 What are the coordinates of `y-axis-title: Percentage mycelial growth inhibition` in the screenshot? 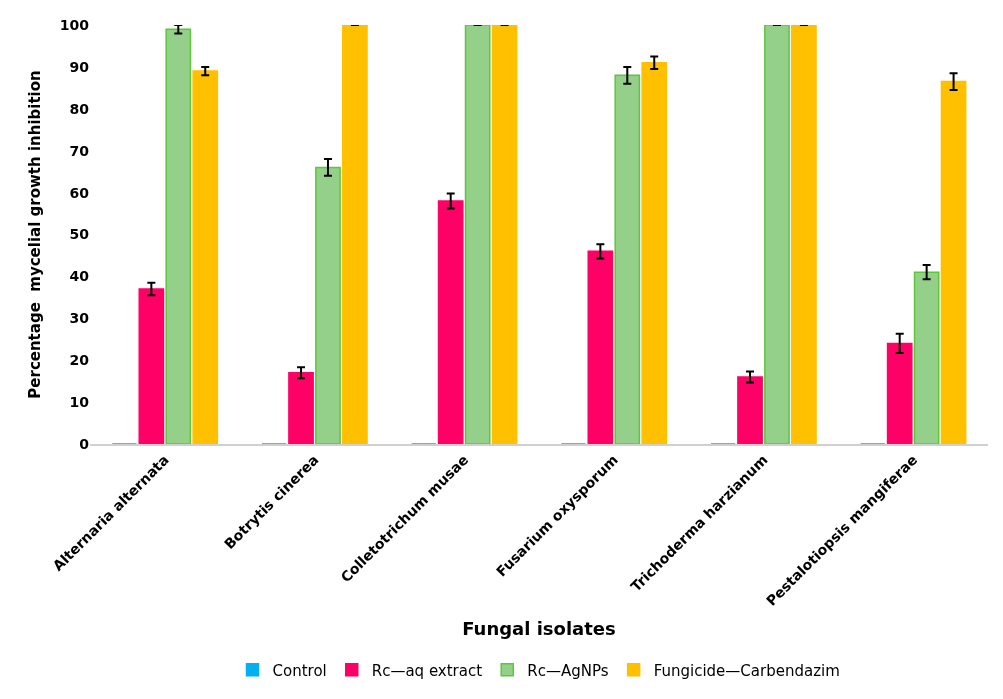 It's located at (35, 234).